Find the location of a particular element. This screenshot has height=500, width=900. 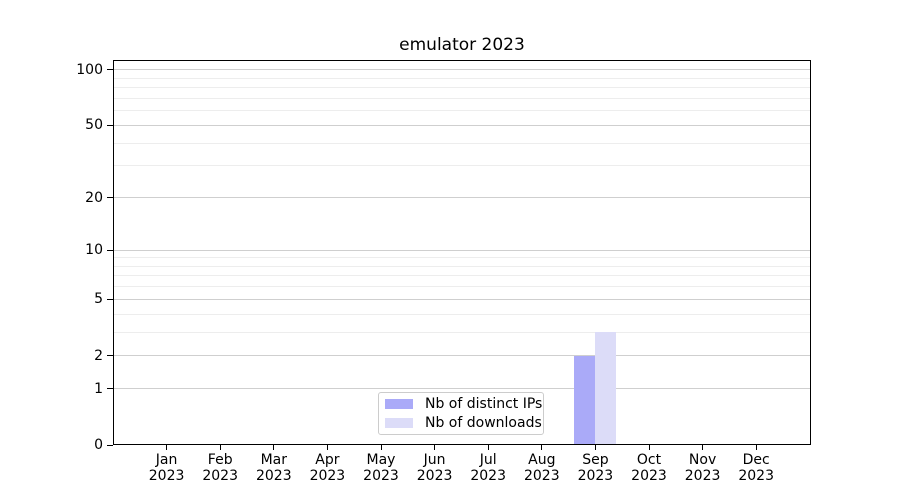

x-label-month: Oct is located at coordinates (649, 460).